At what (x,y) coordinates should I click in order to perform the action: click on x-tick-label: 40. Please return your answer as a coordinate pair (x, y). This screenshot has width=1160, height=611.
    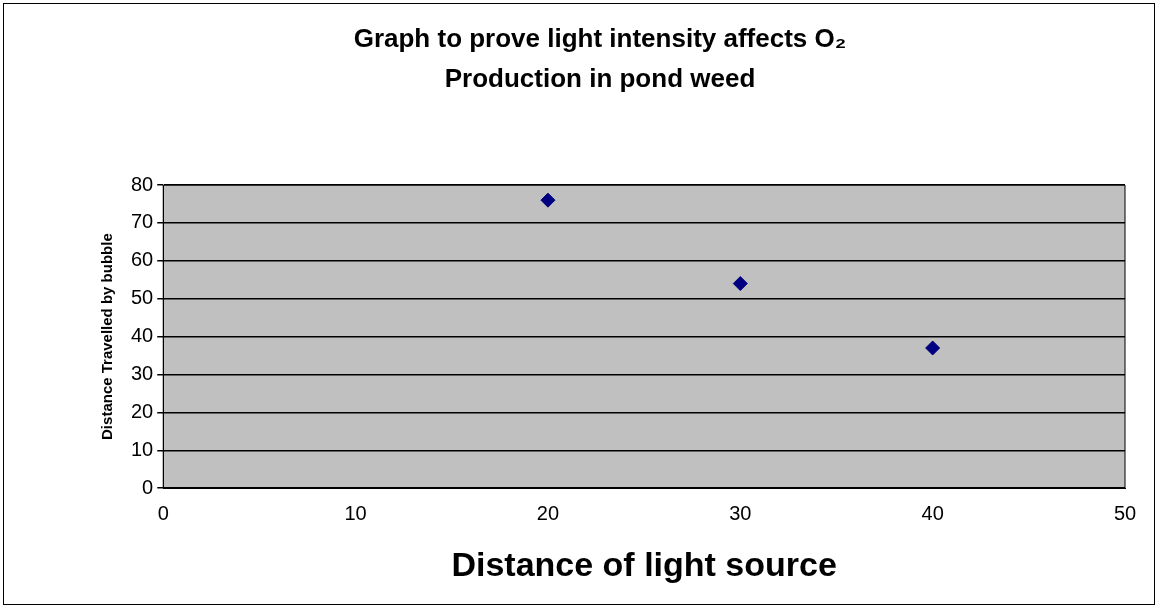
    Looking at the image, I should click on (932, 512).